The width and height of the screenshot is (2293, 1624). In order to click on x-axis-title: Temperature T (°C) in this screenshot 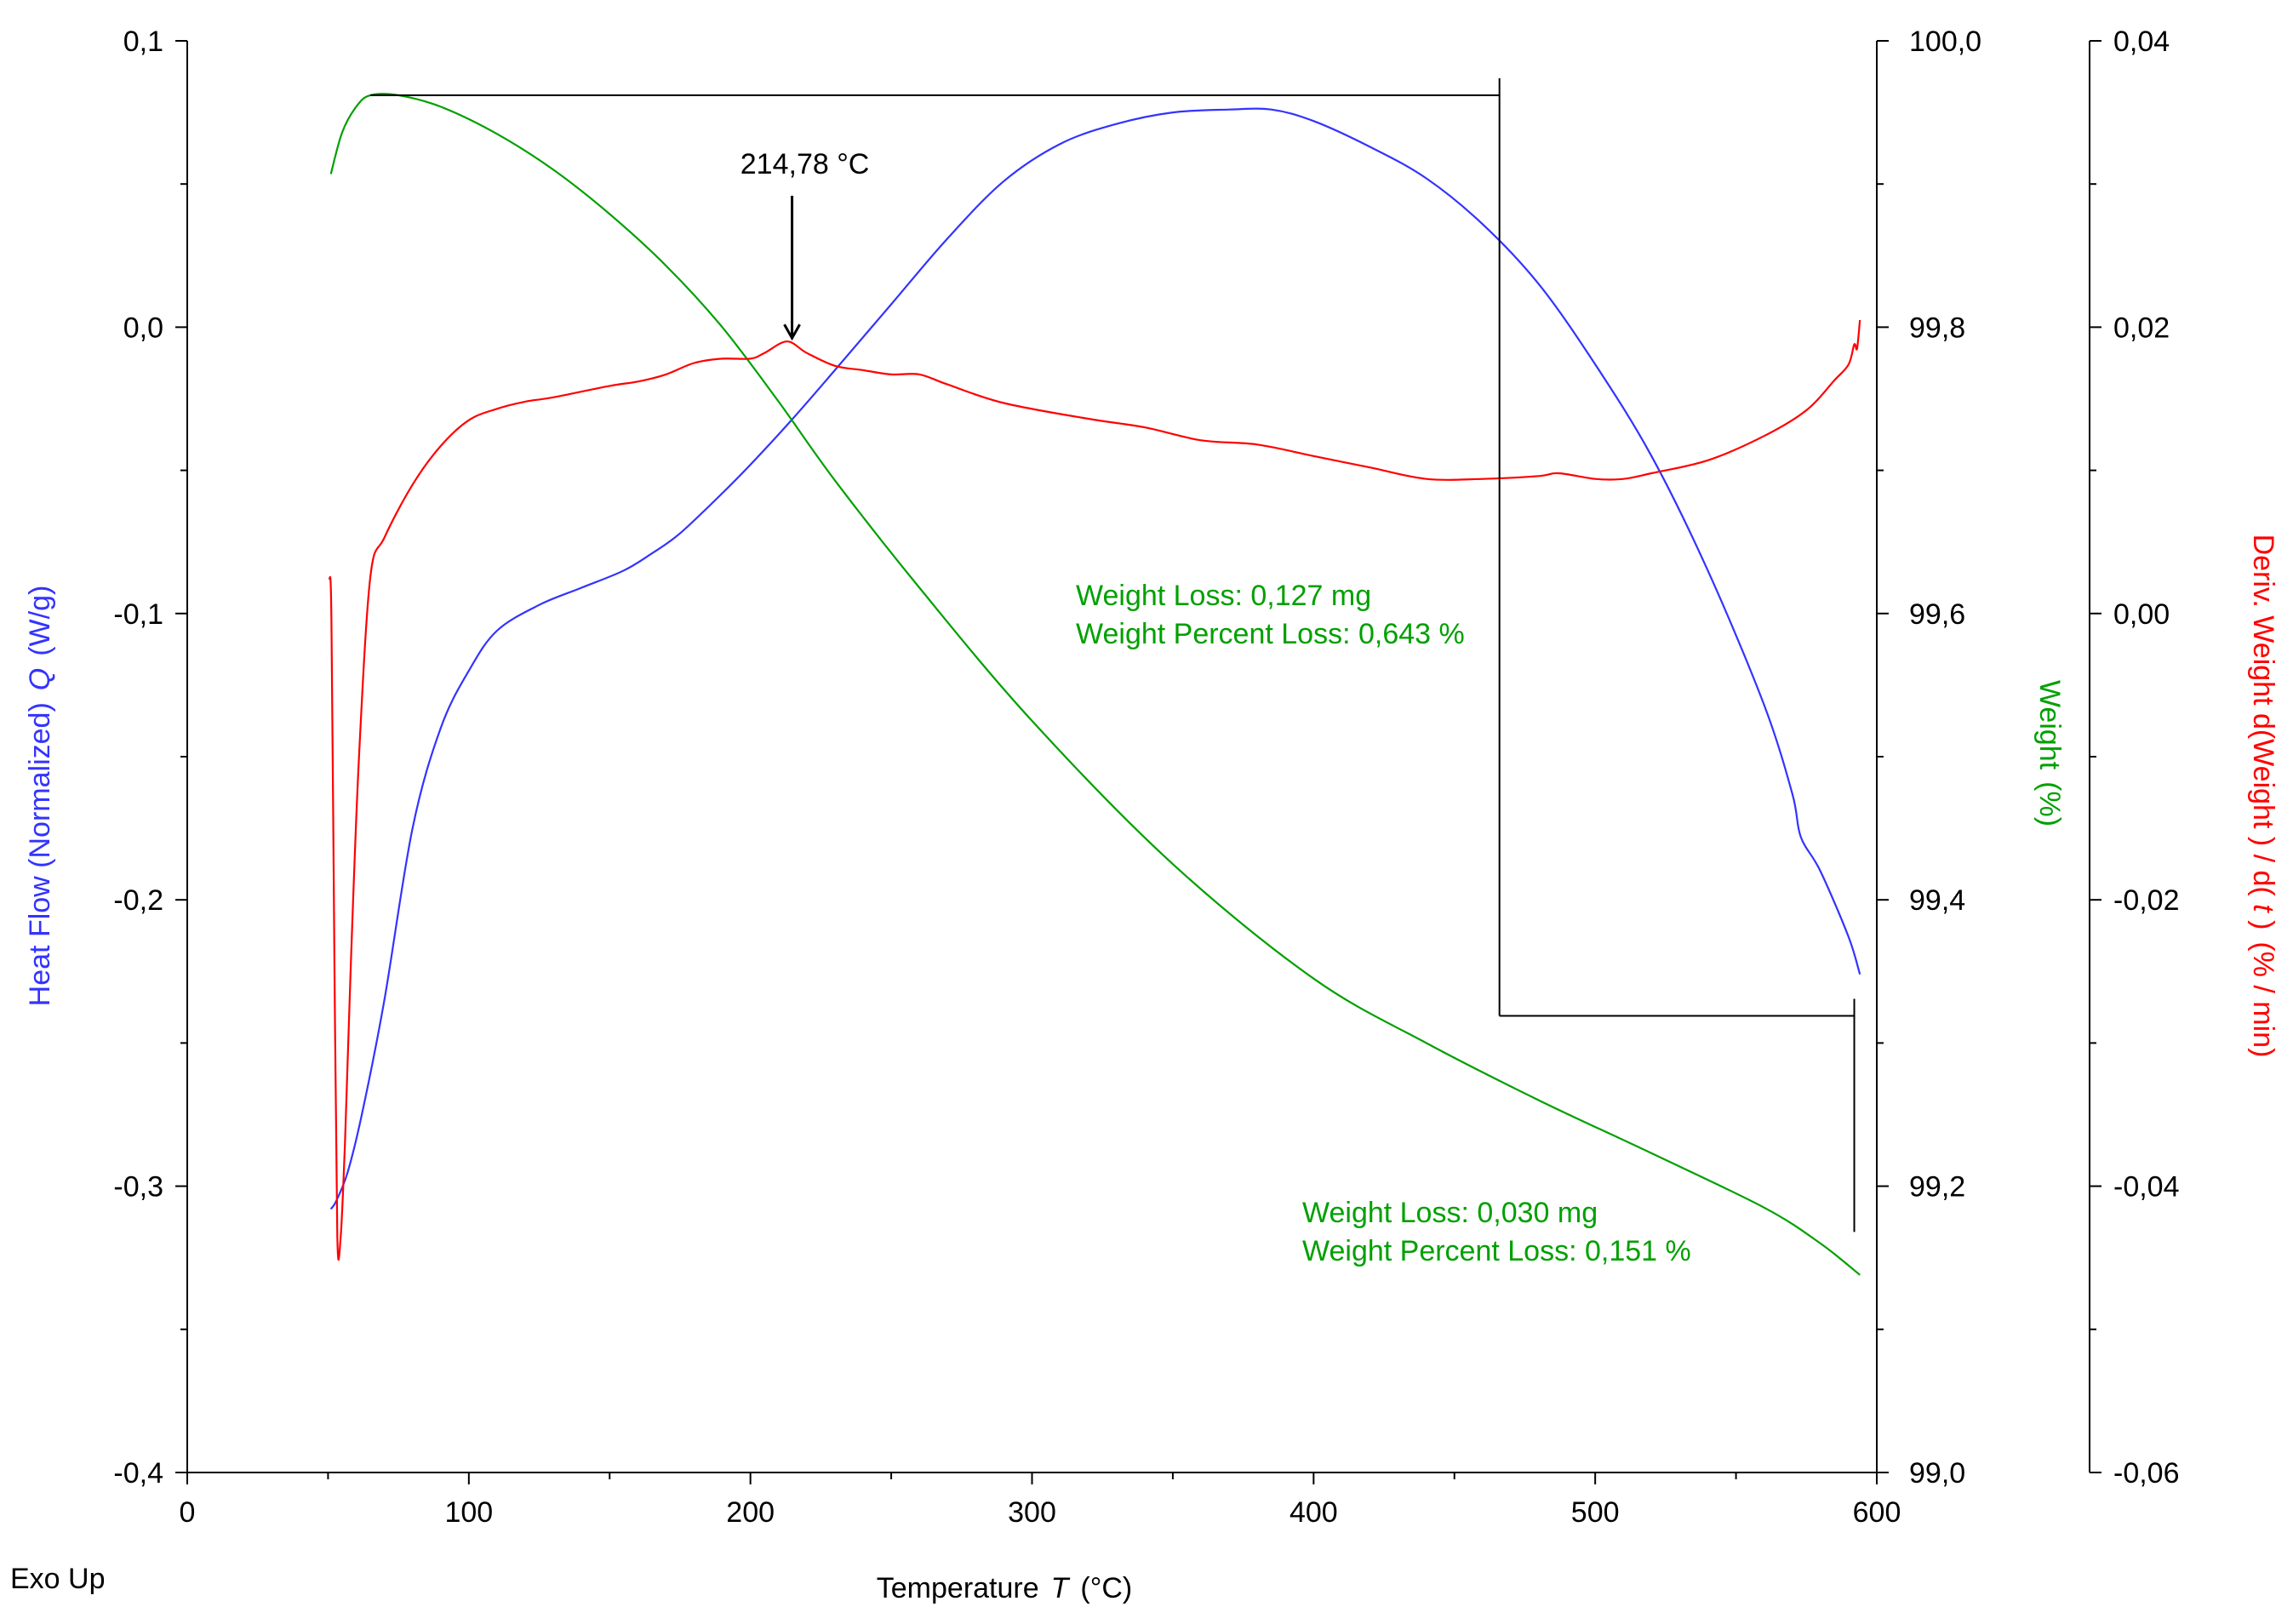, I will do `click(1004, 1588)`.